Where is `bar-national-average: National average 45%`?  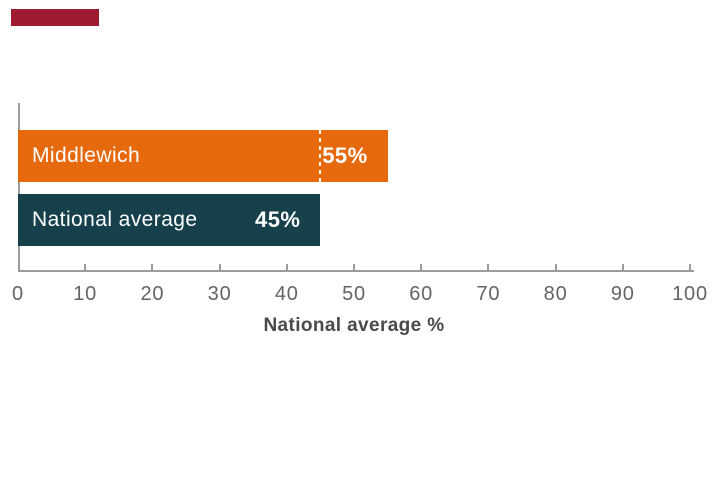
bar-national-average: National average 45% is located at coordinates (169, 220).